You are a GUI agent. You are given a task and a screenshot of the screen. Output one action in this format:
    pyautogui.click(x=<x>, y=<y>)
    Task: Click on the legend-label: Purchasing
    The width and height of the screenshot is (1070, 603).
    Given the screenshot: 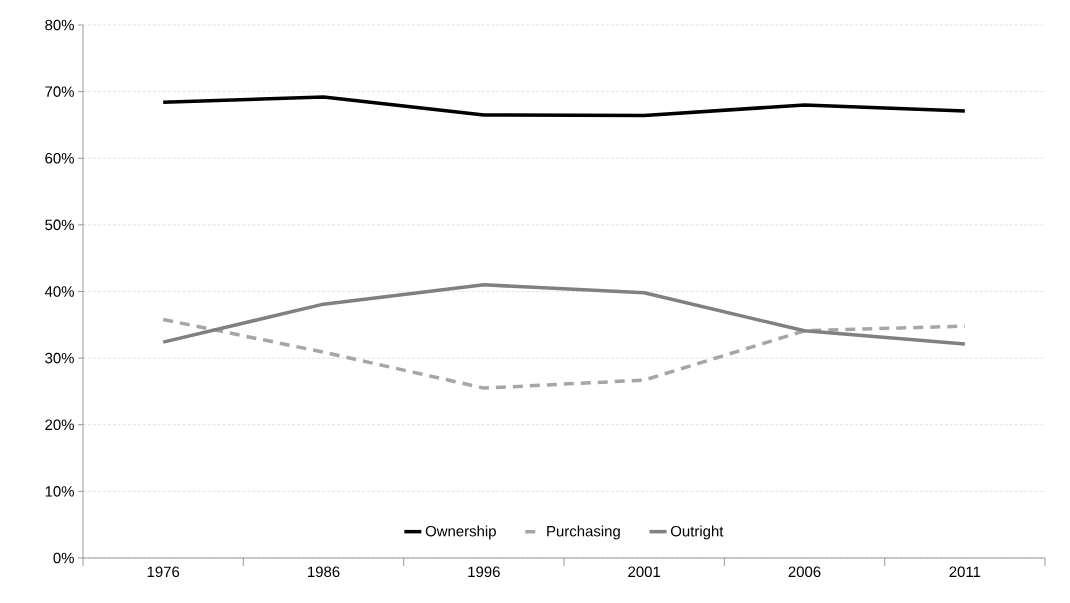 What is the action you would take?
    pyautogui.click(x=583, y=532)
    